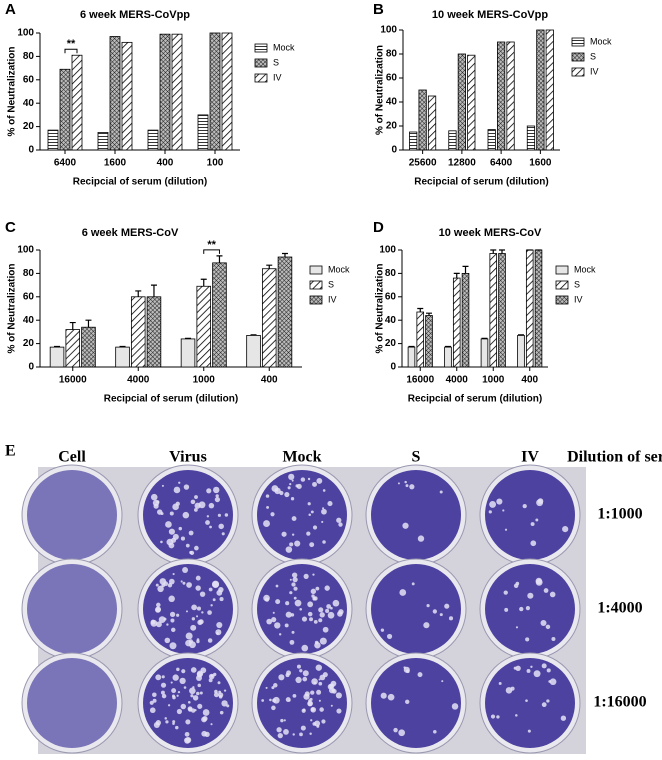 Image resolution: width=662 pixels, height=760 pixels. I want to click on well, so click(530, 515).